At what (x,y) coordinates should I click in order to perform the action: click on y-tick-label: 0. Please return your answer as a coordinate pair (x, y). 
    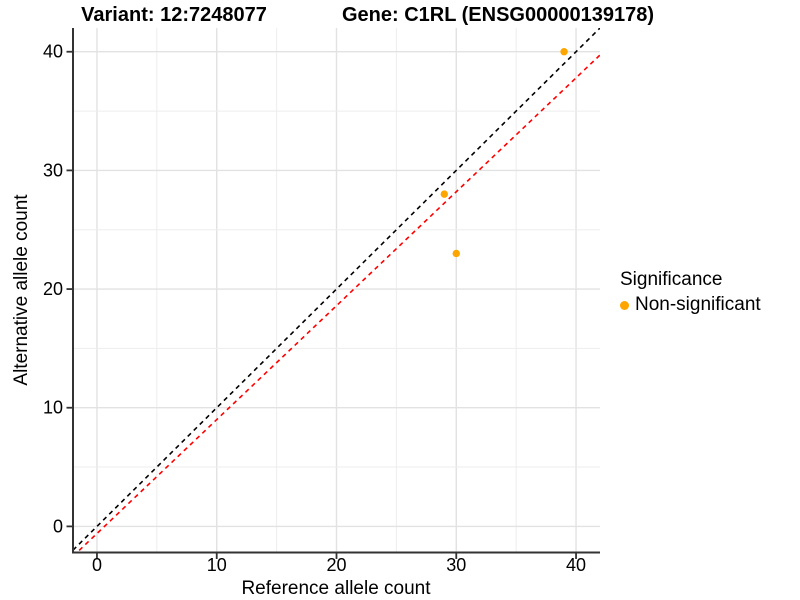
    Looking at the image, I should click on (58, 526).